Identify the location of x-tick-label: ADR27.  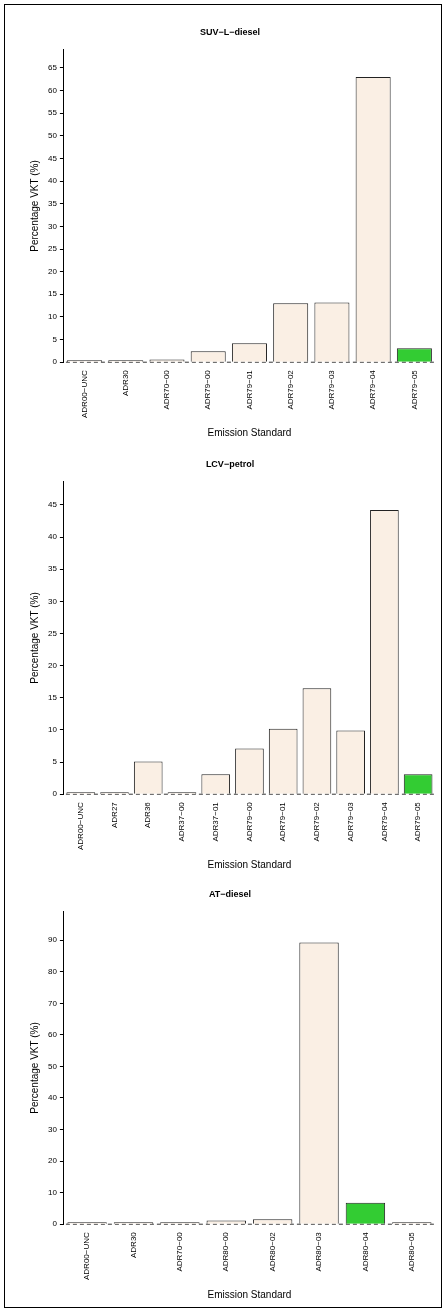
(114, 814).